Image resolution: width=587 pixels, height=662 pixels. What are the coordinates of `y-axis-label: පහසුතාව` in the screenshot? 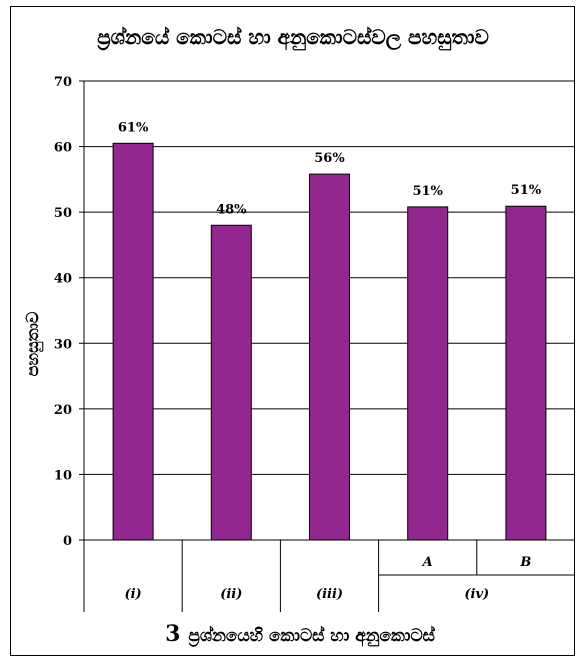 It's located at (33, 343).